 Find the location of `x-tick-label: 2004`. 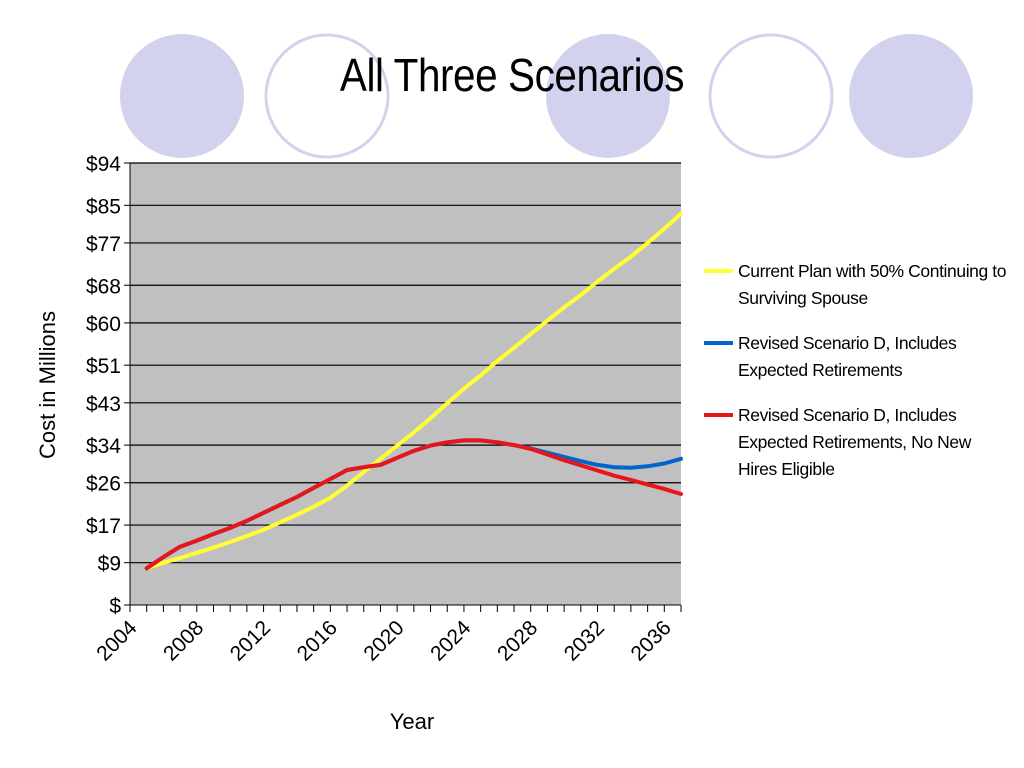

x-tick-label: 2004 is located at coordinates (117, 641).